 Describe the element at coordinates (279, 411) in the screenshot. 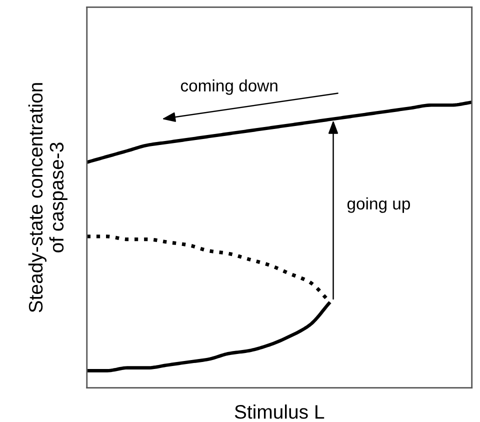

I see `x-axis-title: Stimulus L` at that location.